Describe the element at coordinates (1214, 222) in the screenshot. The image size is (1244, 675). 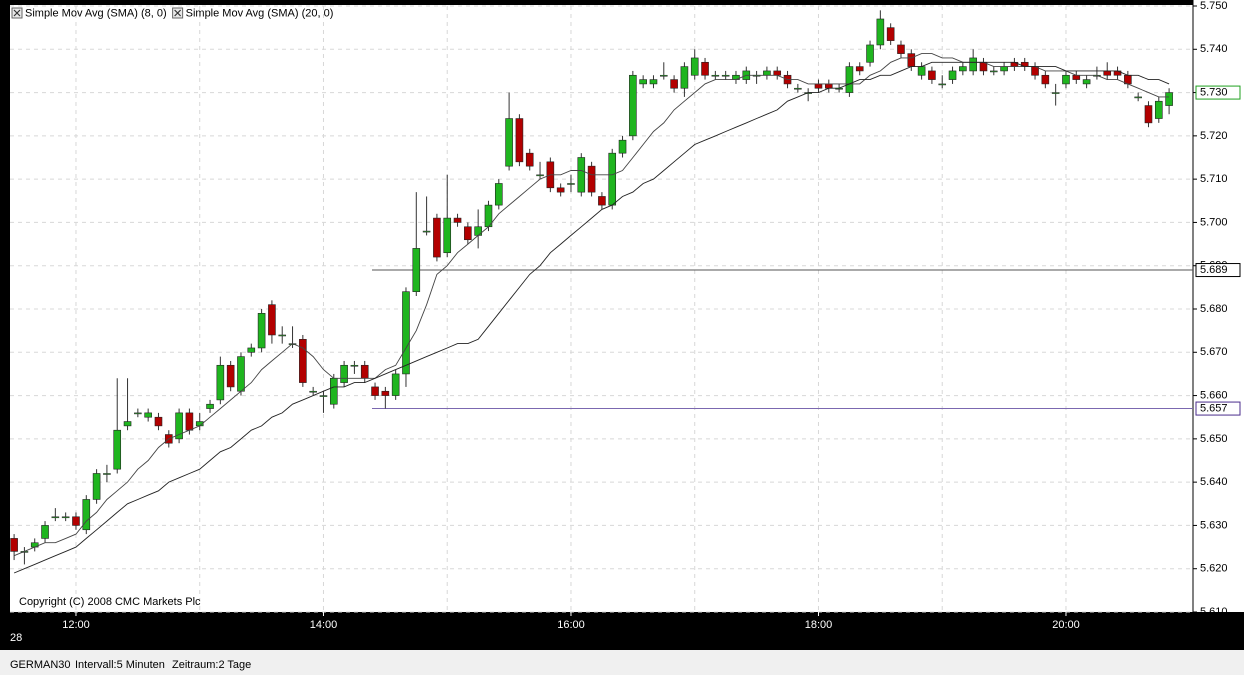
I see `y-tick-label: 5.700` at that location.